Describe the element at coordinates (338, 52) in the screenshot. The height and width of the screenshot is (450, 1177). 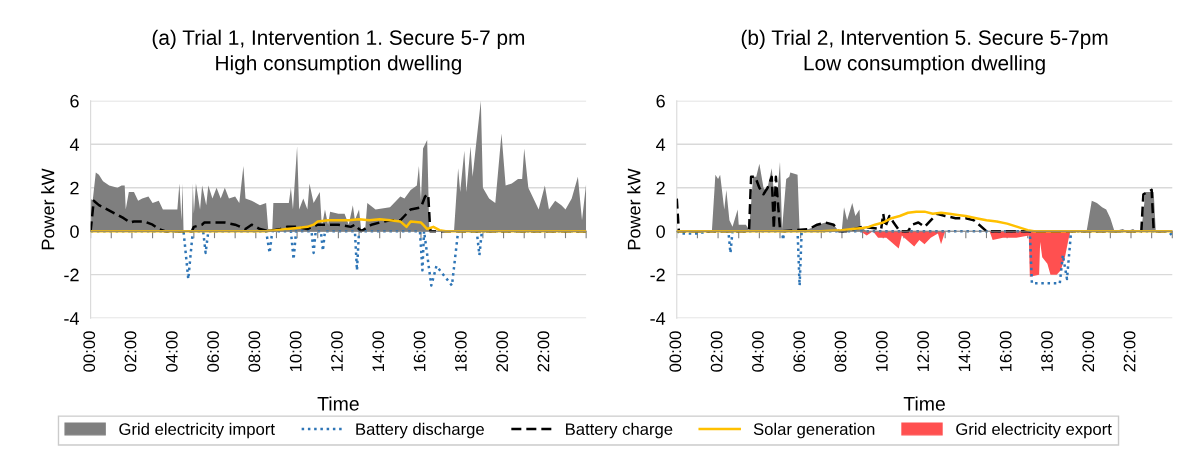
I see `chart-title: (a) Trial 1, Intervention 1. Secure 5-7 pm High consumption dwelling` at that location.